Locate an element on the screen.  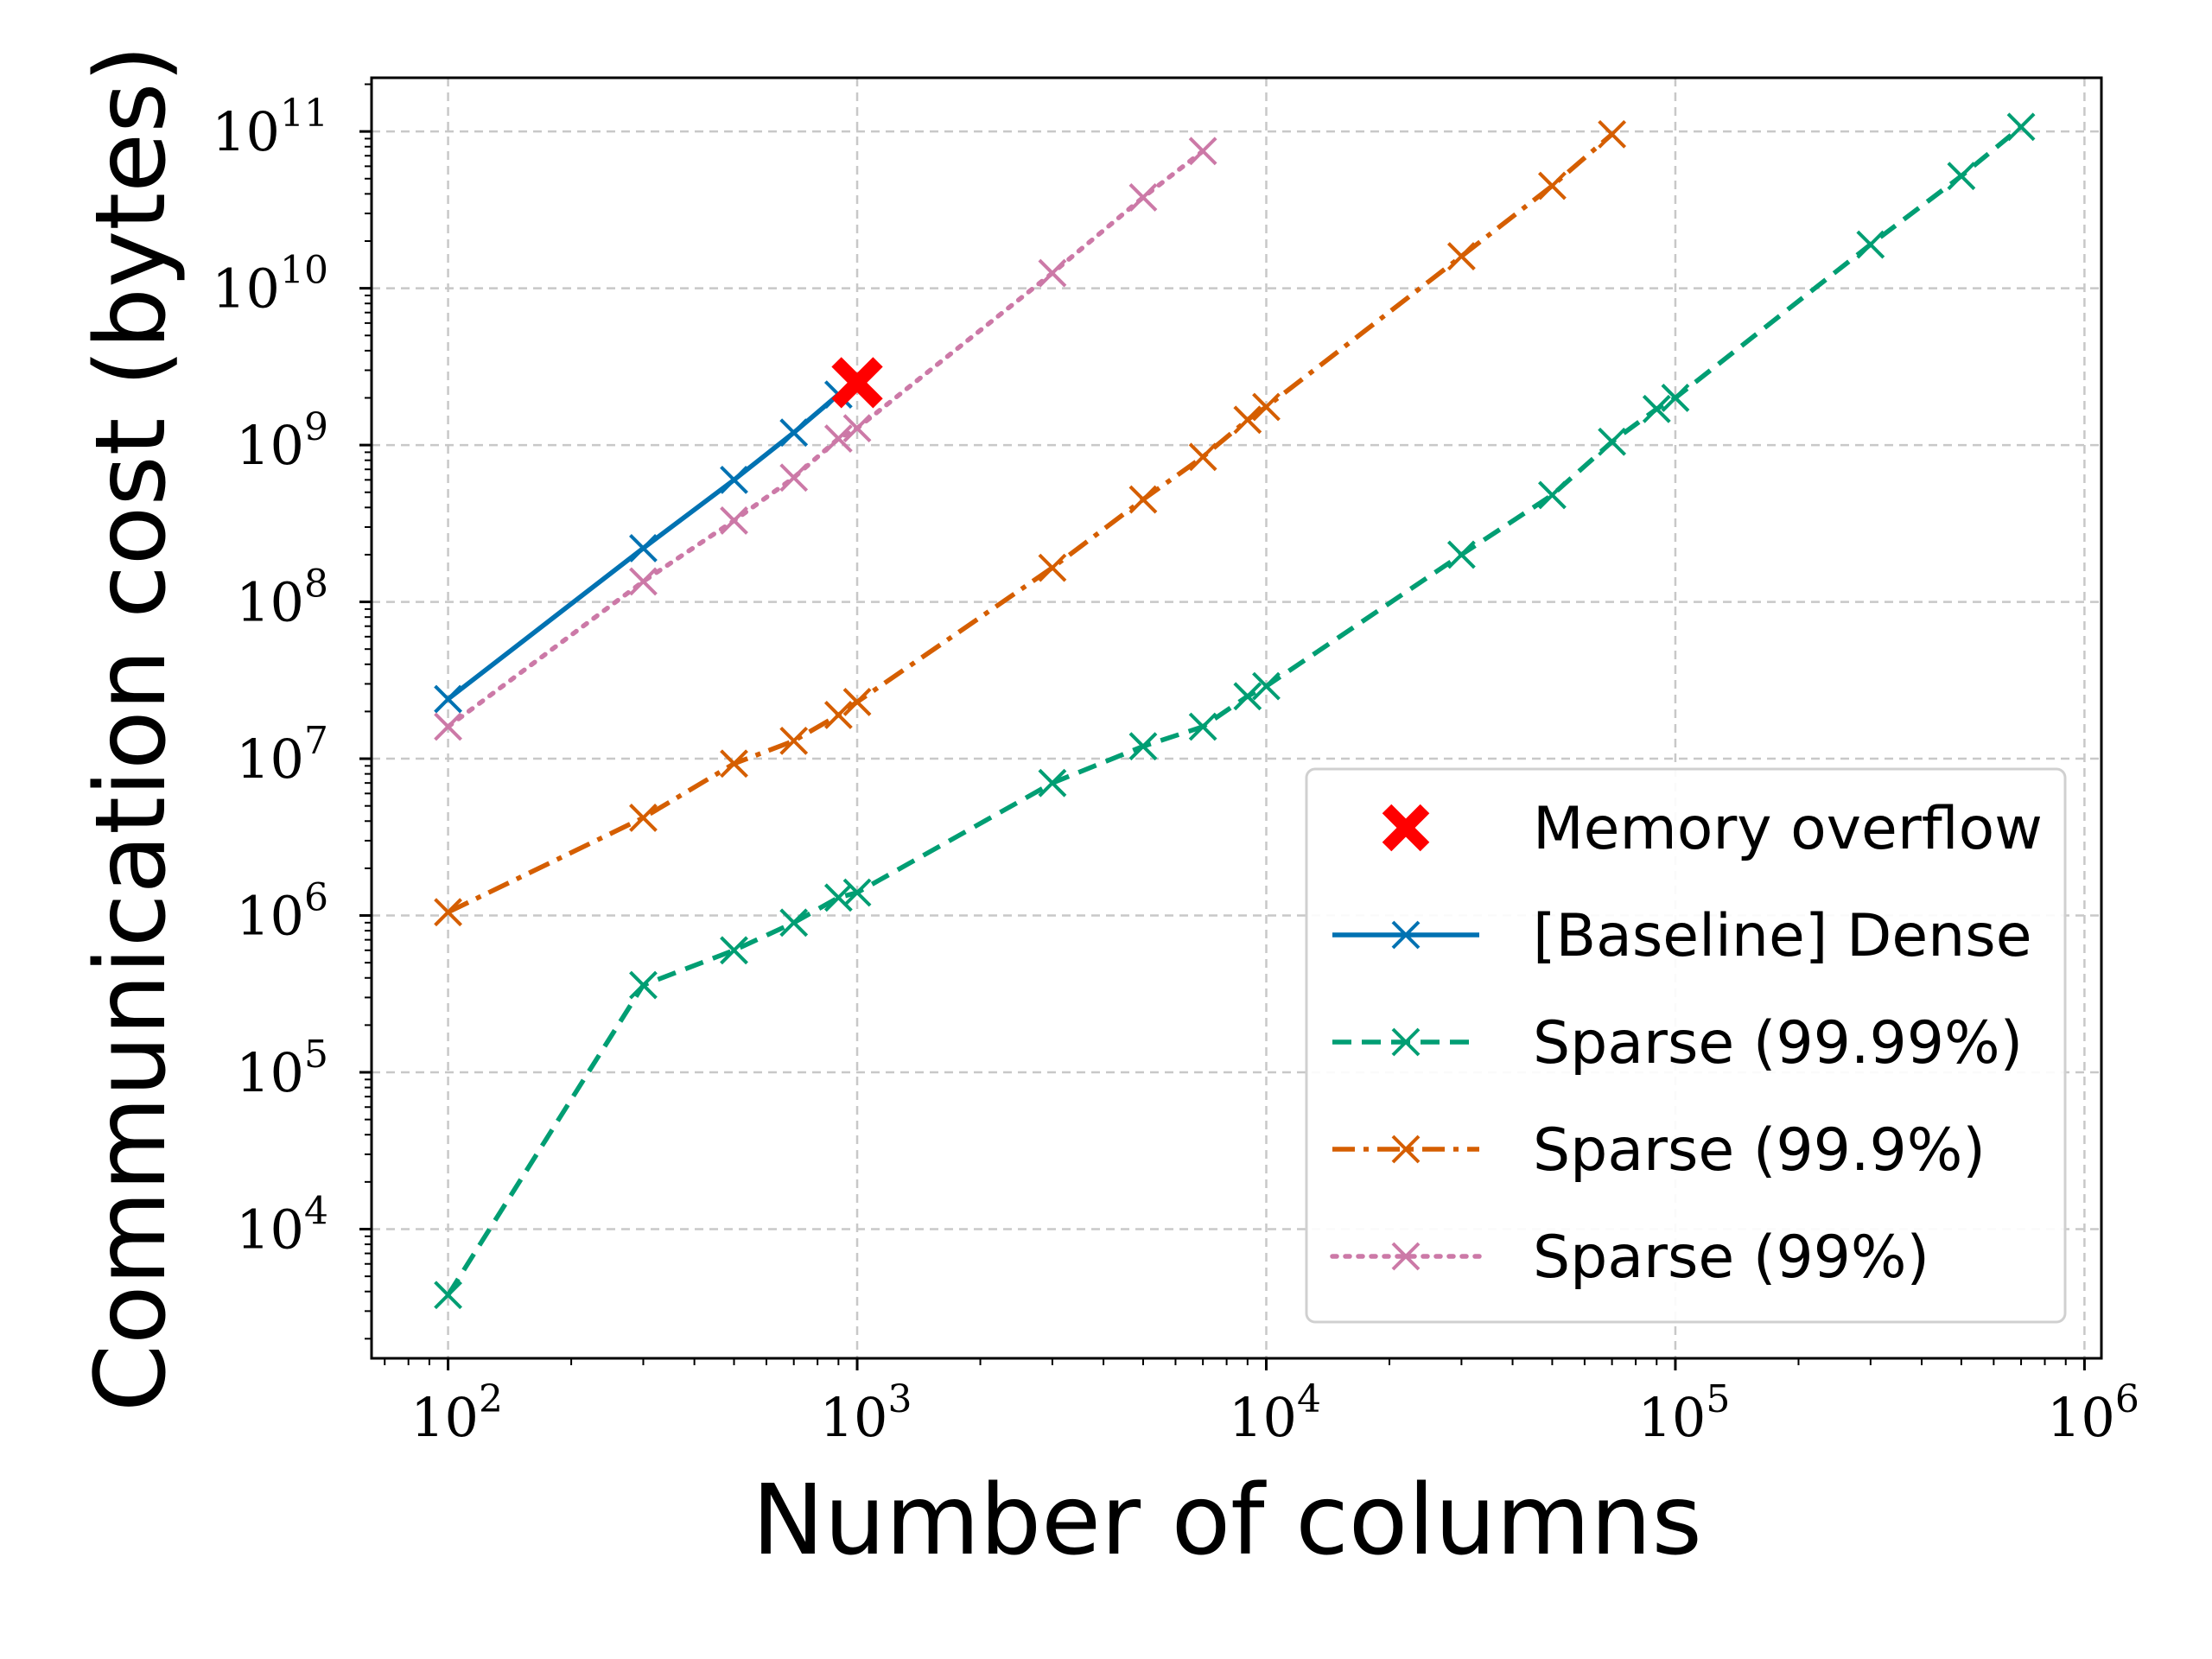
legend-entry: Memory overflow is located at coordinates (1712, 829).